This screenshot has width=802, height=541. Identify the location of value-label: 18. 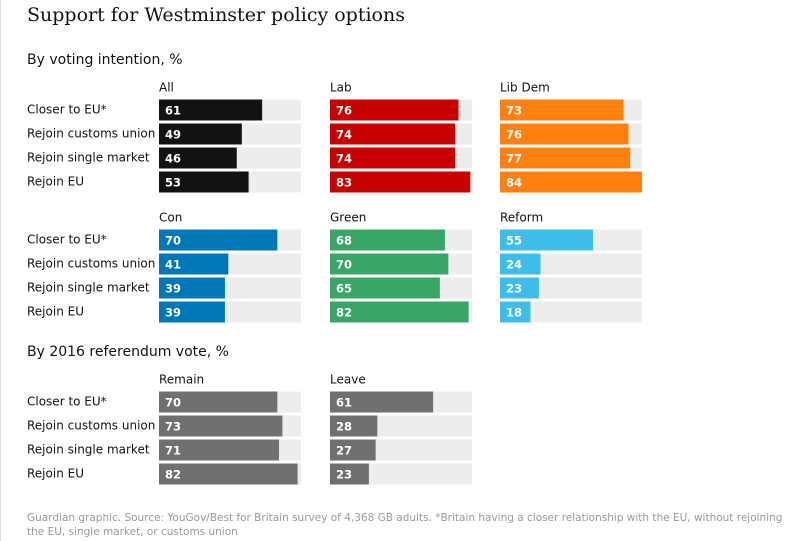
(514, 313).